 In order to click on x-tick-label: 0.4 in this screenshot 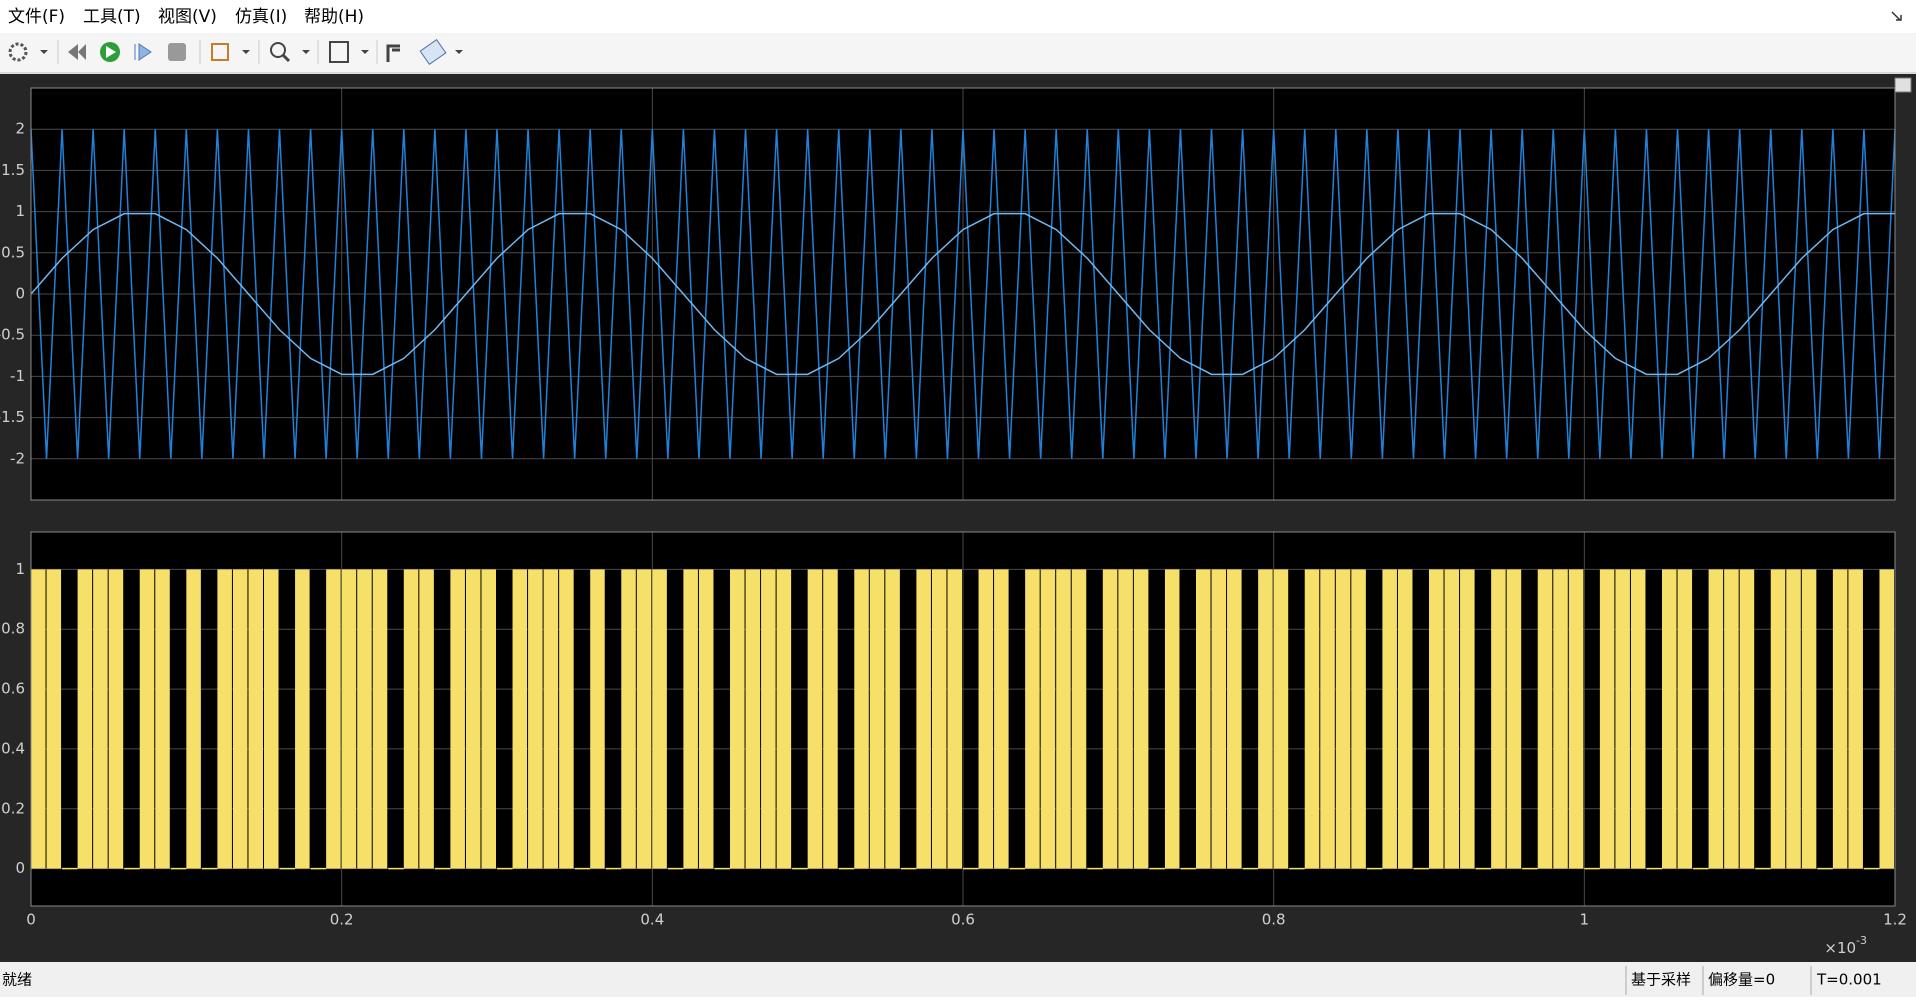, I will do `click(652, 920)`.